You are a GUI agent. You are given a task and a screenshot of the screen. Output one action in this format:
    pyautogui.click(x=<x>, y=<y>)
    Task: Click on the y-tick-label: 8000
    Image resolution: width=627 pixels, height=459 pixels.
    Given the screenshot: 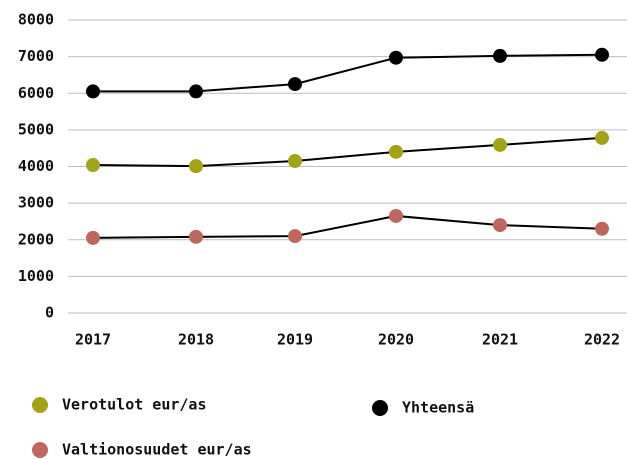 What is the action you would take?
    pyautogui.click(x=36, y=20)
    